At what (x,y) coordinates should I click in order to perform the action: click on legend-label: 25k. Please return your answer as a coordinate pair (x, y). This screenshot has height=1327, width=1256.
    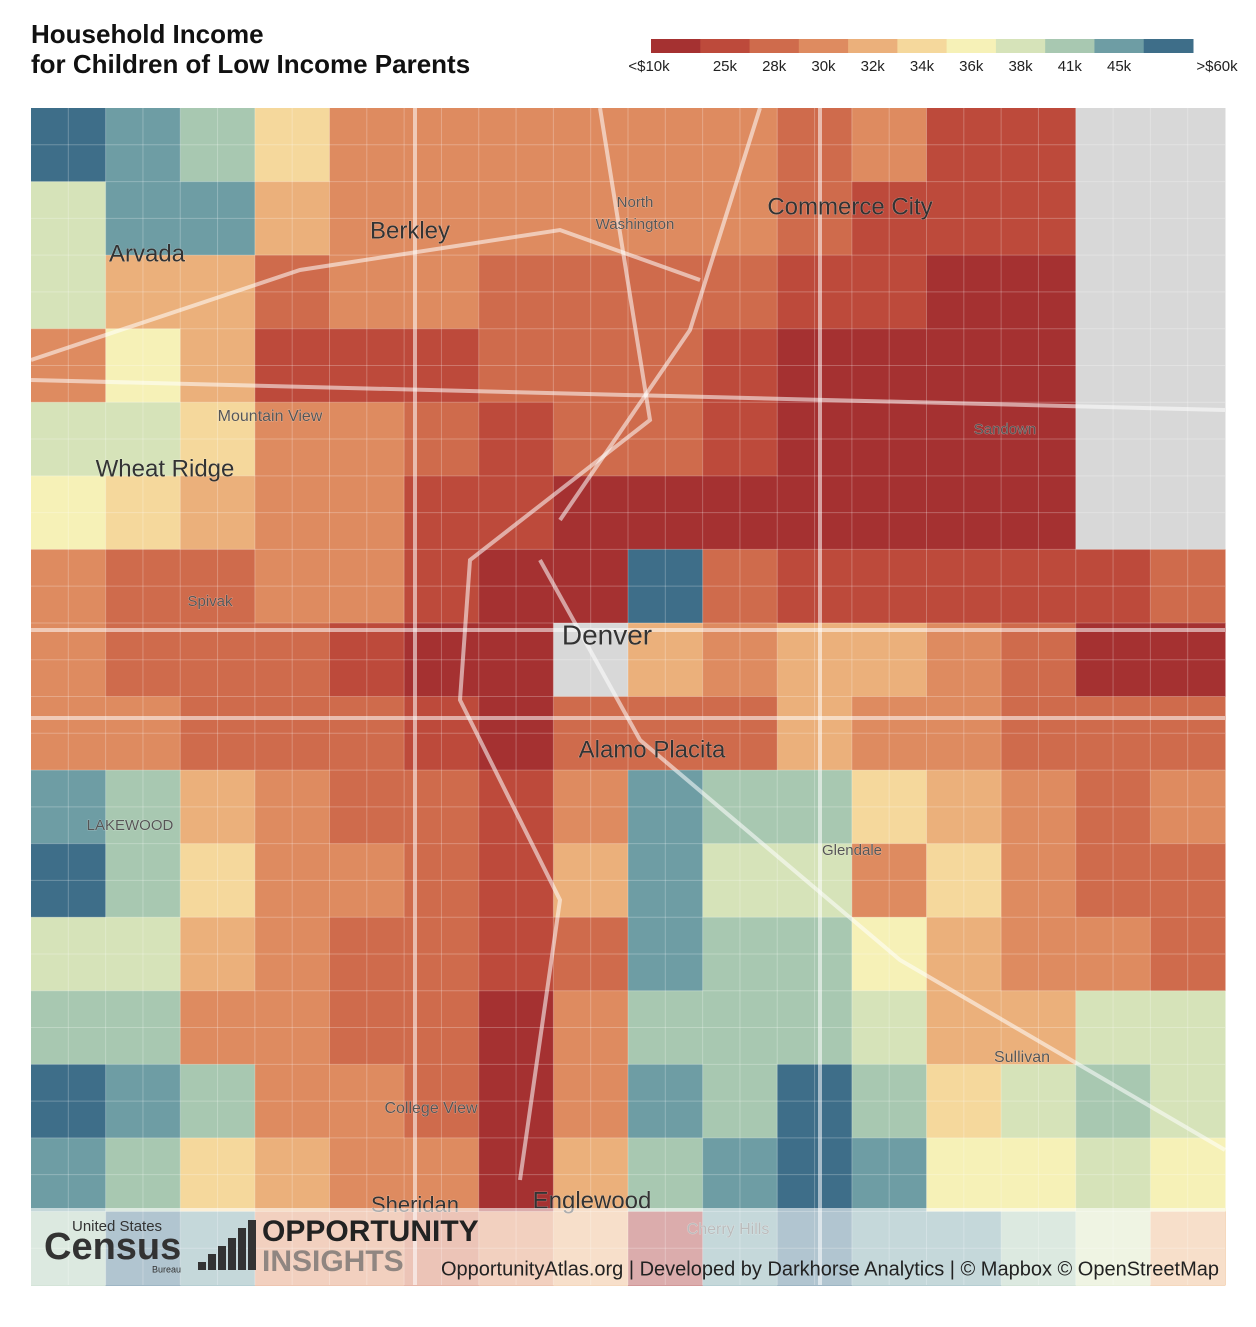
    Looking at the image, I should click on (725, 66).